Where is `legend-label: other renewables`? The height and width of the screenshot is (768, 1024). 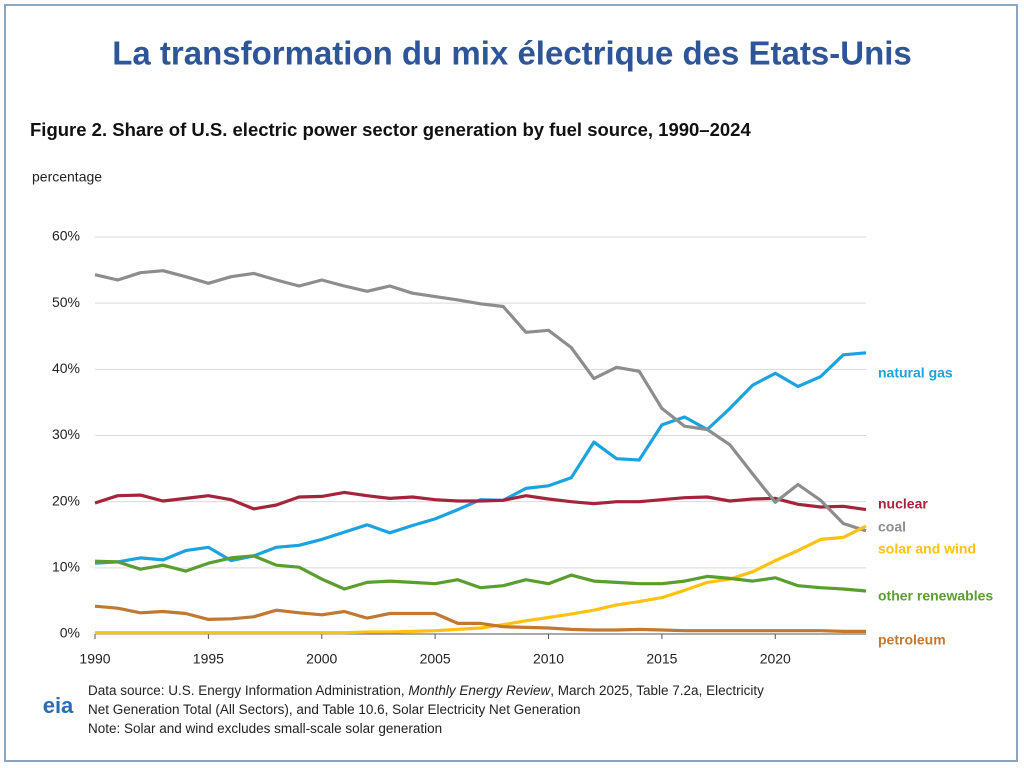
legend-label: other renewables is located at coordinates (935, 596).